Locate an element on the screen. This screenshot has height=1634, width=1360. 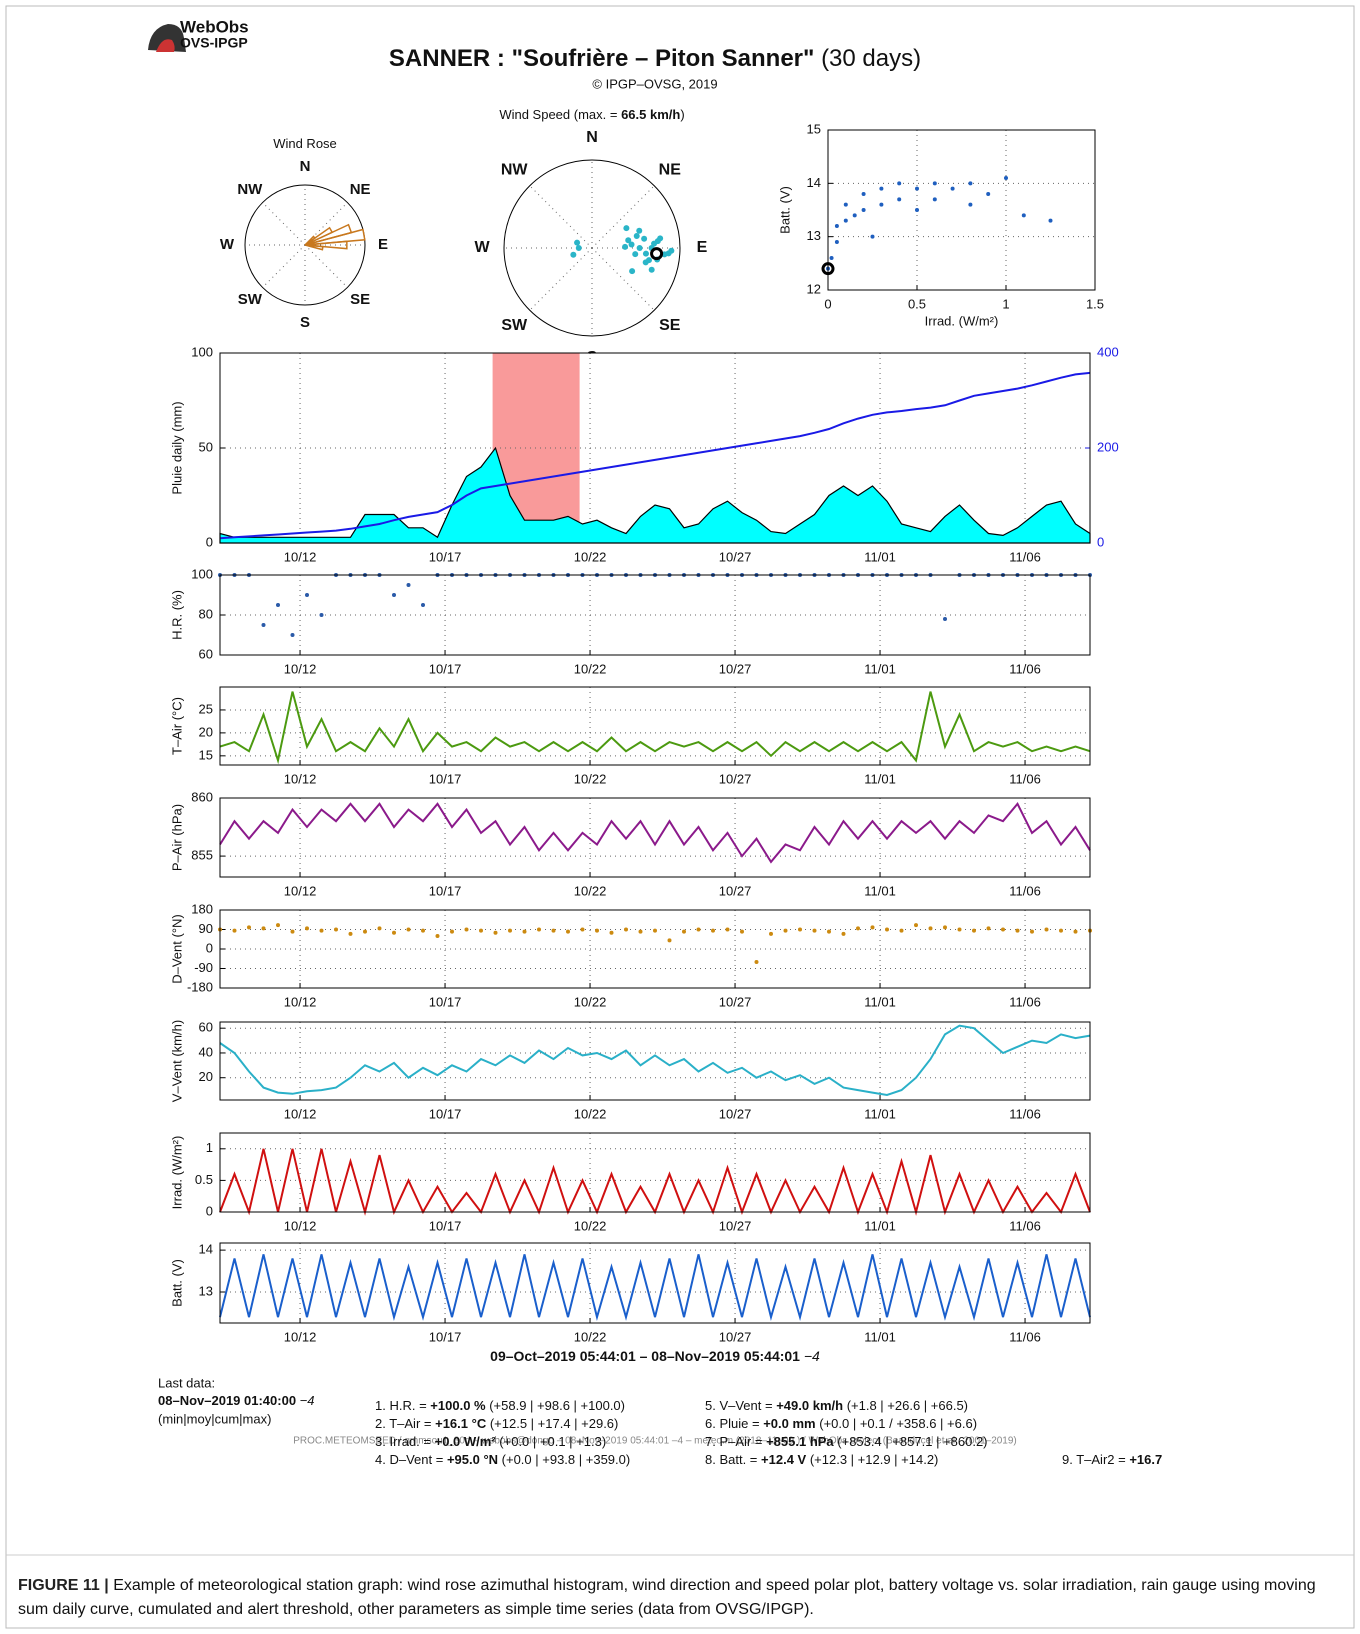
stat-value: +0.0 mm is located at coordinates (789, 1423).